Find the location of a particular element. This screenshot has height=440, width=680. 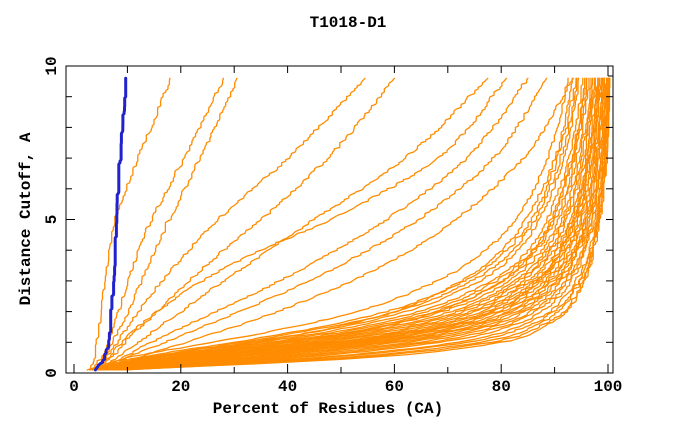

x-axis-label: Percent of Residues (CA) is located at coordinates (328, 409).